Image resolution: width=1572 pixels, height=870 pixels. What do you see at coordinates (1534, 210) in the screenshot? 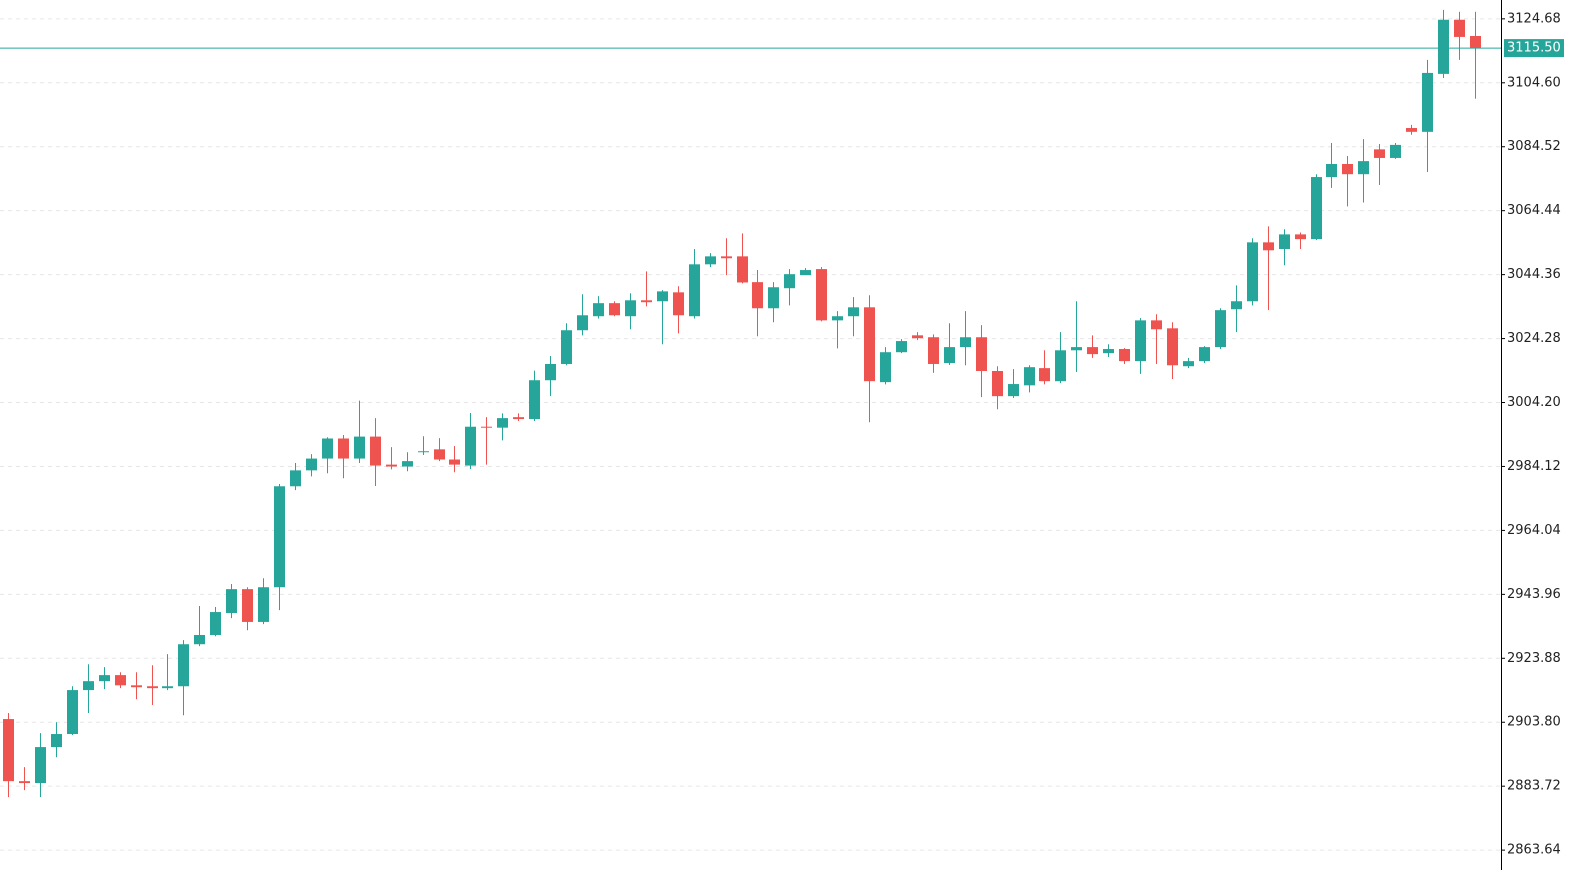
I see `y-tick-label: 3064.44` at bounding box center [1534, 210].